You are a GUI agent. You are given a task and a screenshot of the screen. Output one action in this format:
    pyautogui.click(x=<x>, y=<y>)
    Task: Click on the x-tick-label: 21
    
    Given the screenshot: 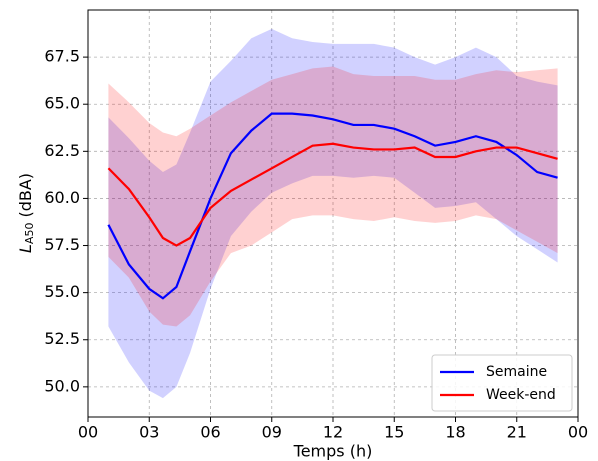 What is the action you would take?
    pyautogui.click(x=517, y=432)
    